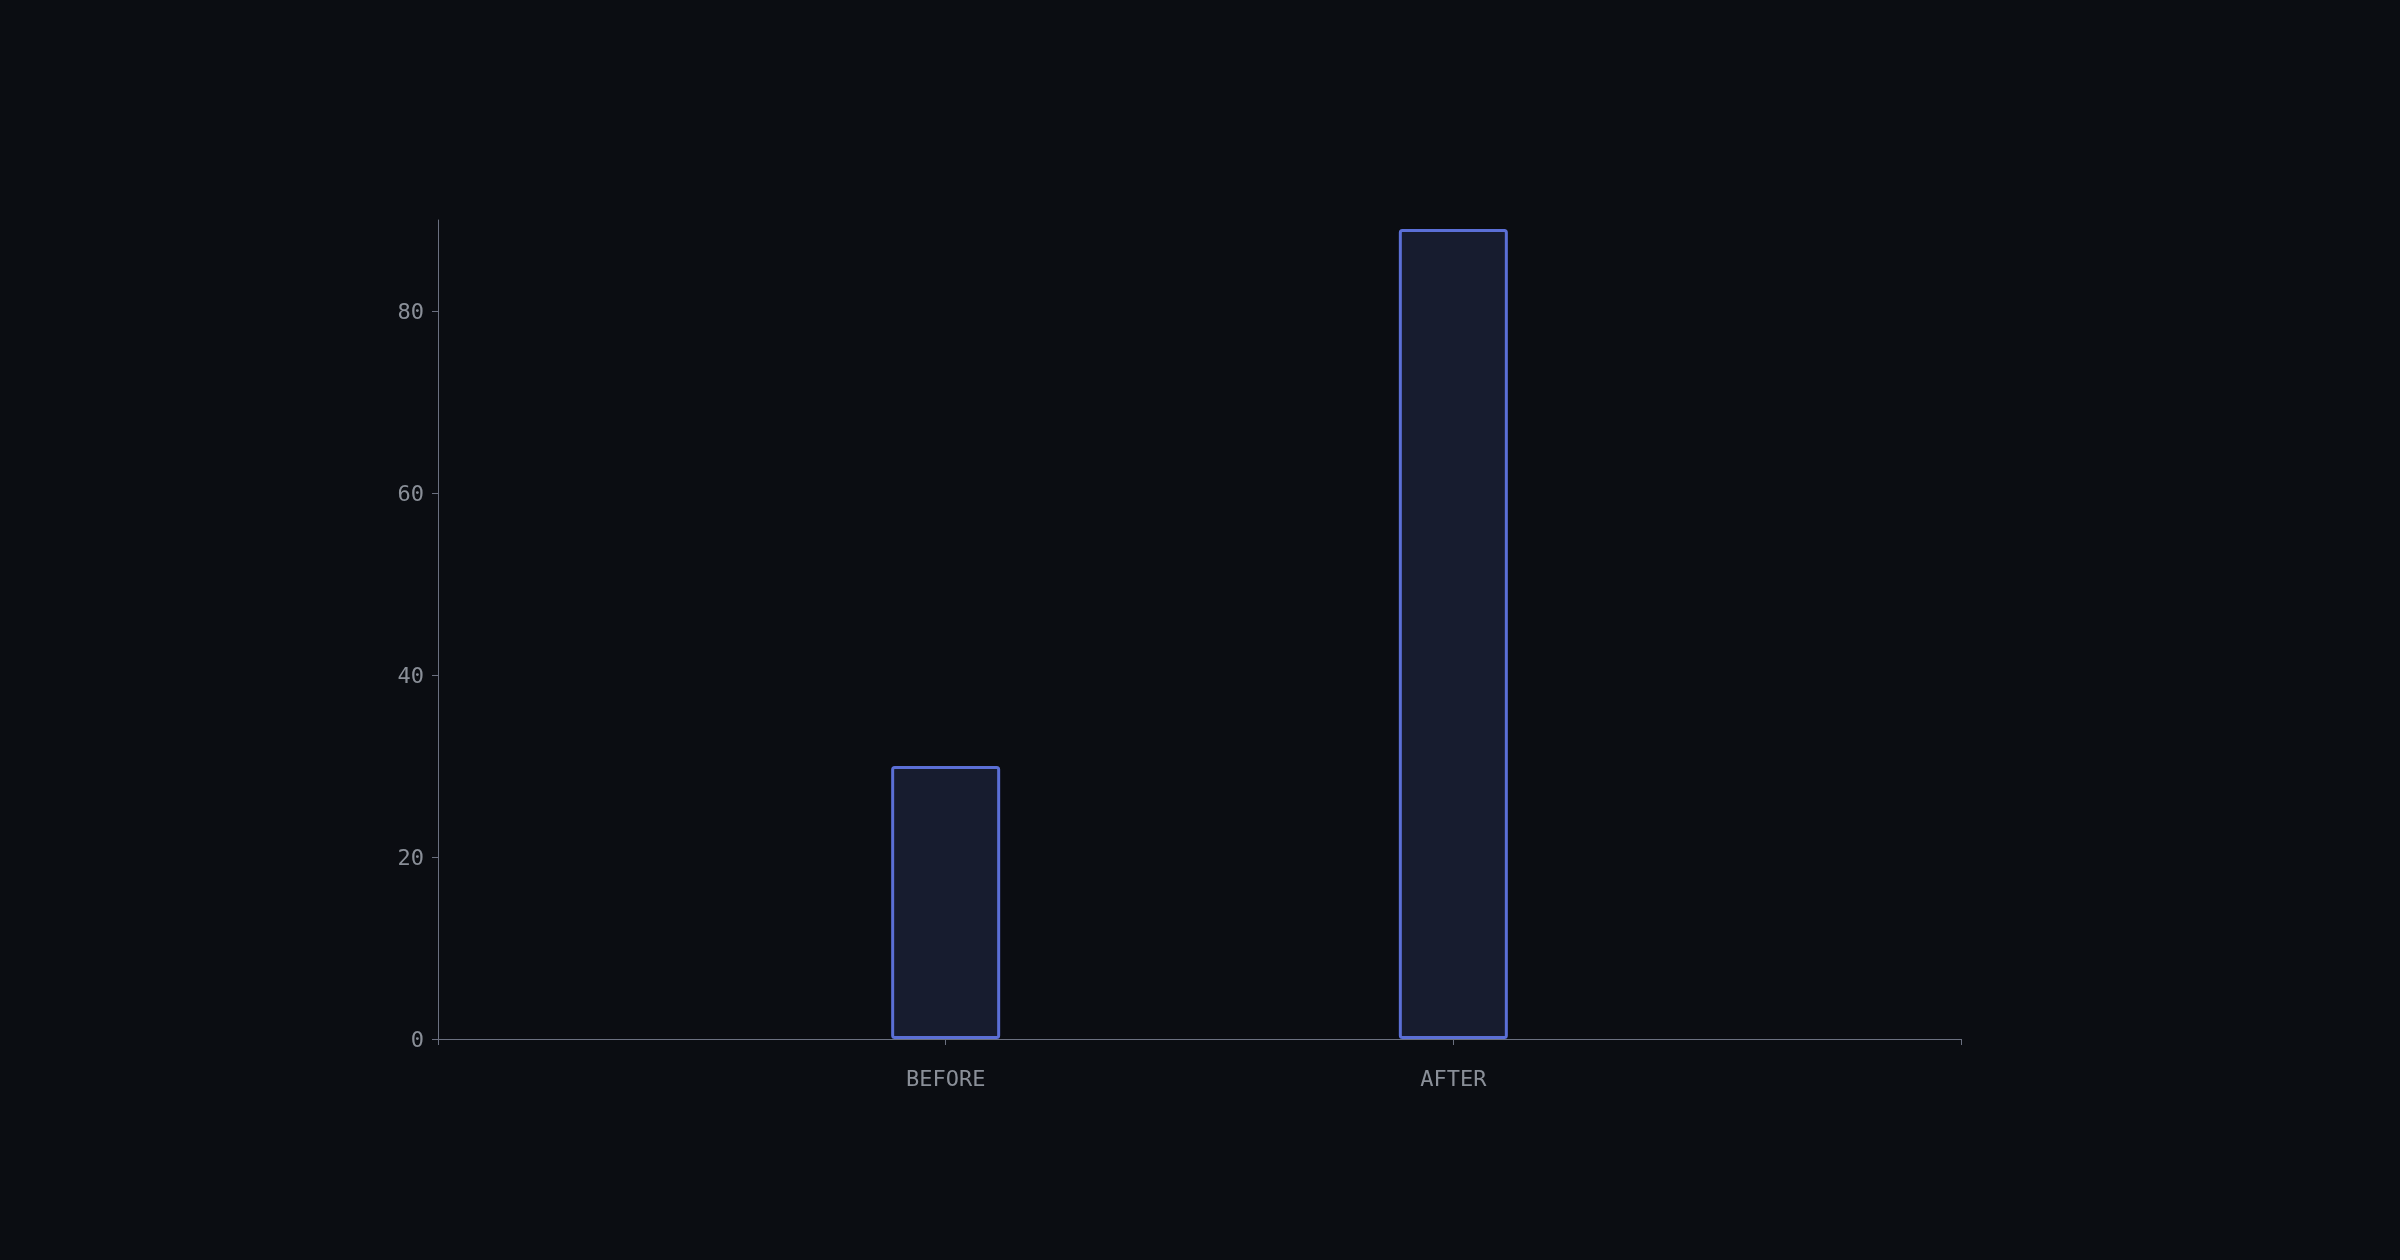 Image resolution: width=2400 pixels, height=1260 pixels. I want to click on y-tick-label: 0, so click(417, 1039).